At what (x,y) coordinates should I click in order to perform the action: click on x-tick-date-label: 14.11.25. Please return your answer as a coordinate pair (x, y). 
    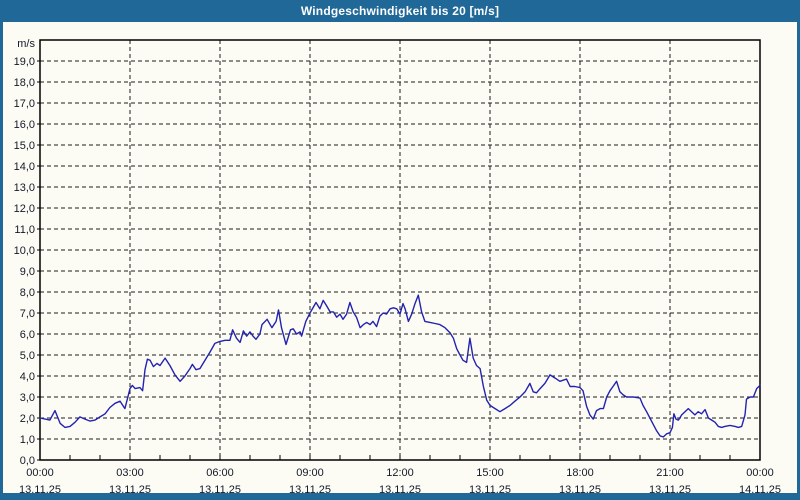
    Looking at the image, I should click on (760, 488).